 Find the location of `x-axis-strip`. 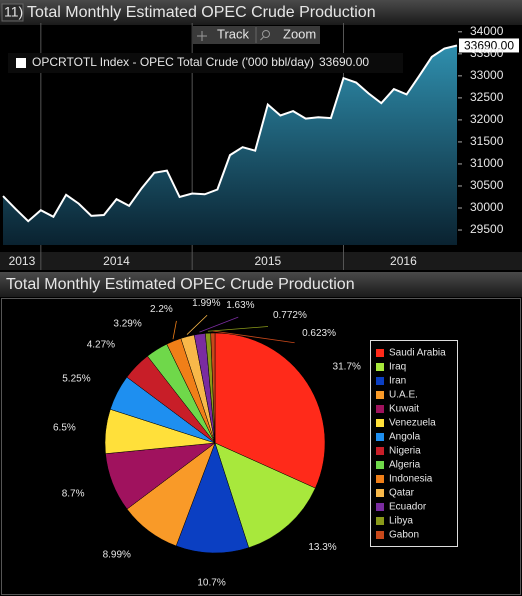

x-axis-strip is located at coordinates (261, 261).